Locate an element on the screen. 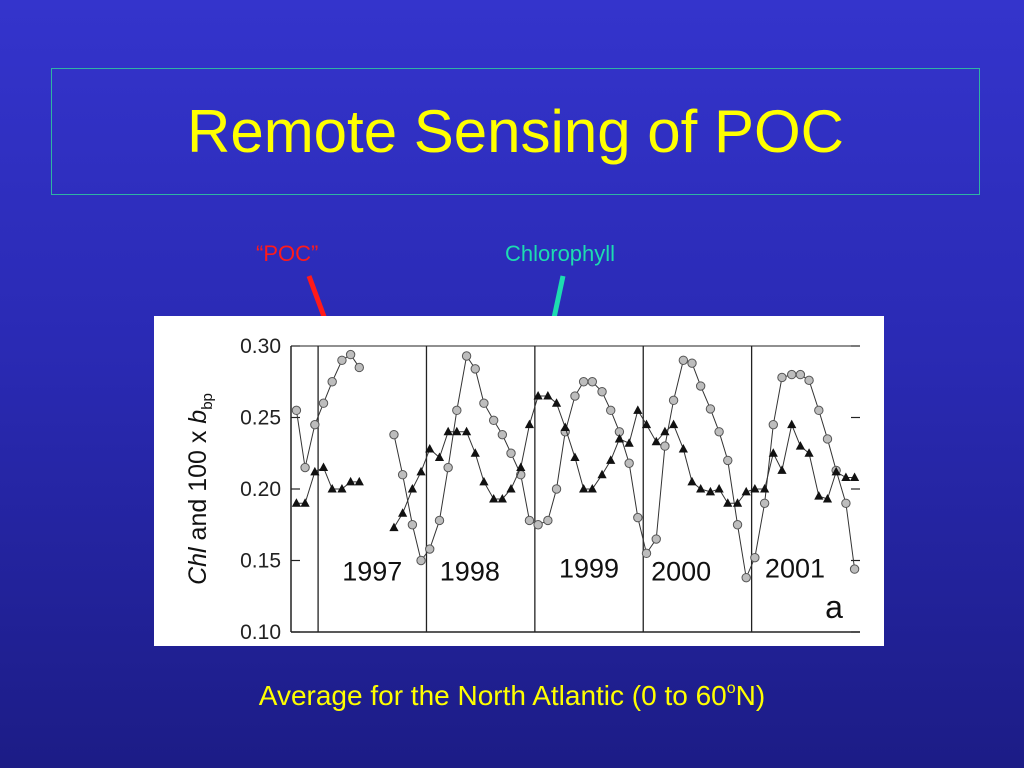  slide-title: Remote Sensing of POC is located at coordinates (515, 131).